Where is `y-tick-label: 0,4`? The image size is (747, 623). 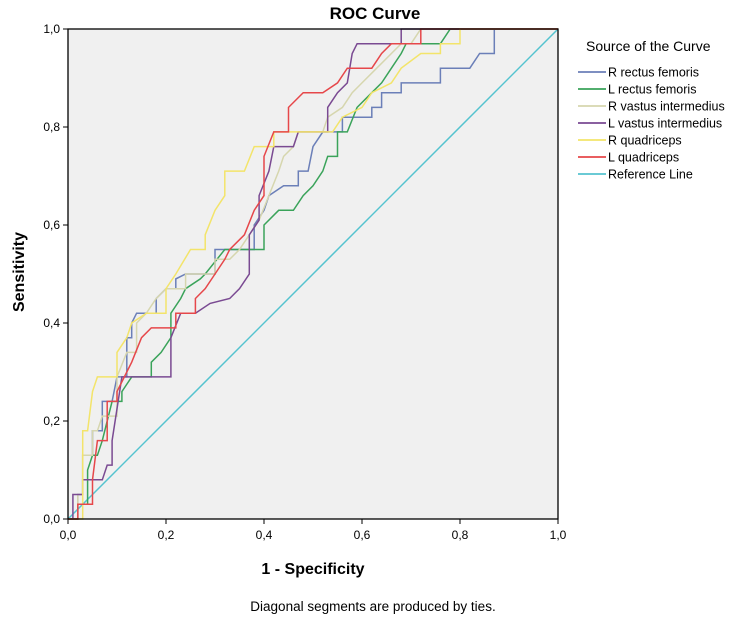 y-tick-label: 0,4 is located at coordinates (51, 323).